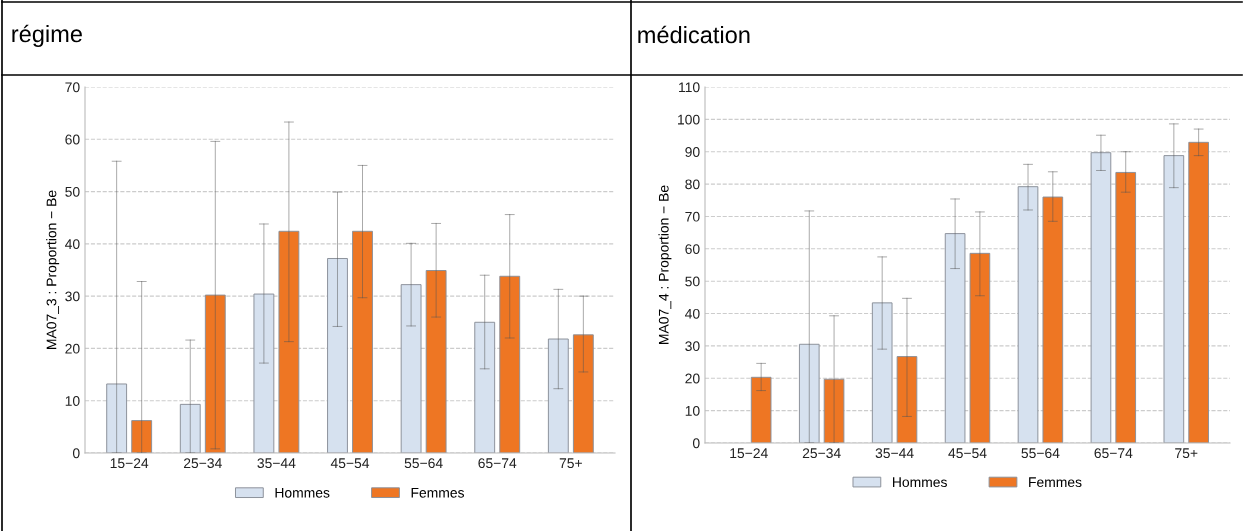  I want to click on chart-title: médication, so click(694, 34).